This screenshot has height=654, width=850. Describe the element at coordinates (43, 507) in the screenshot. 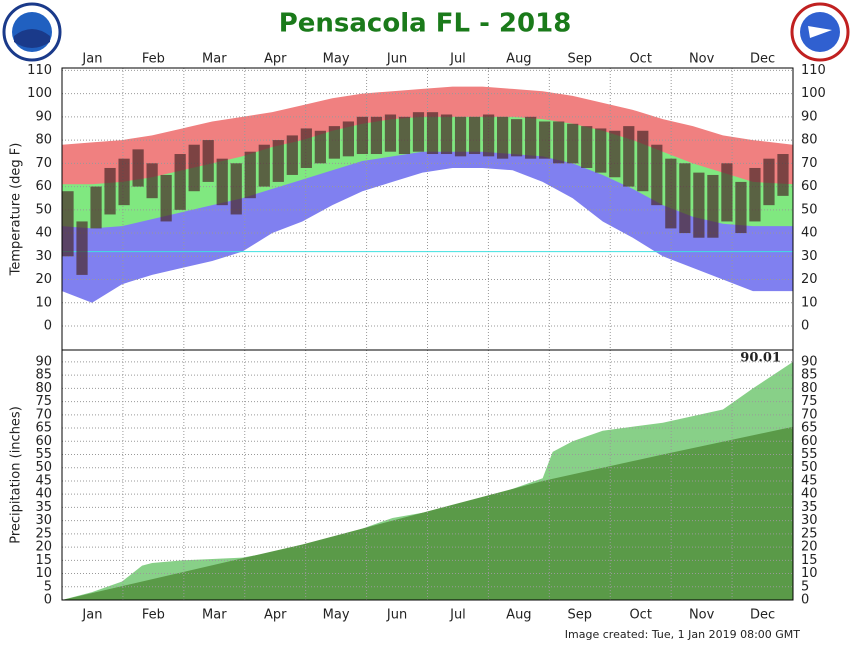

I see `y-tick-label: 35` at that location.